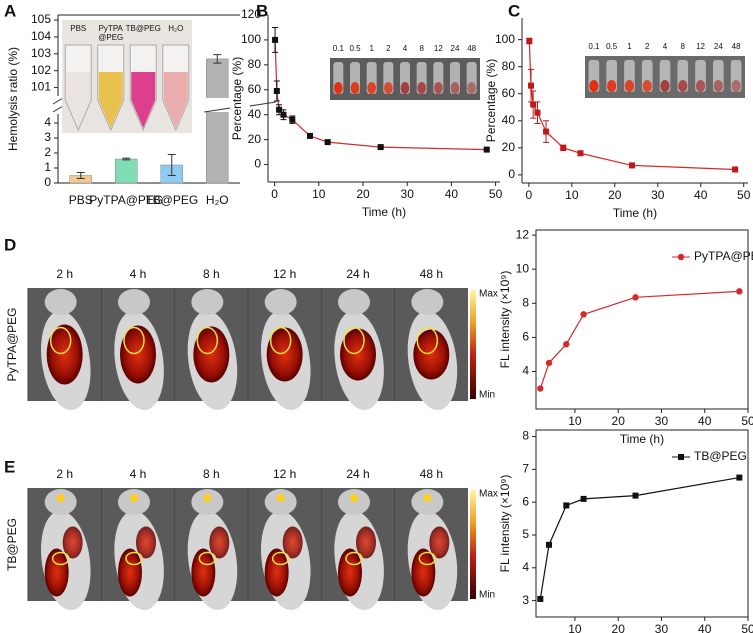 This screenshot has height=633, width=753. What do you see at coordinates (525, 337) in the screenshot?
I see `y-tick-label: 6` at bounding box center [525, 337].